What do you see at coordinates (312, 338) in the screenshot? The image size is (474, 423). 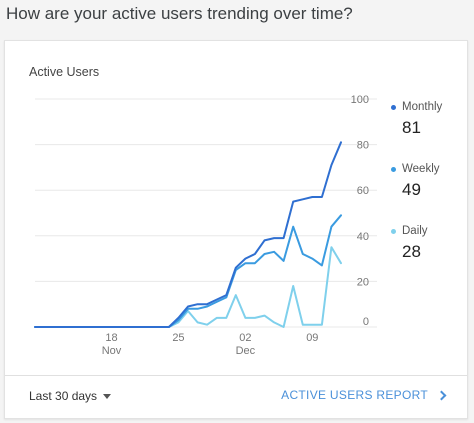 I see `x-tick-label-3: 09` at bounding box center [312, 338].